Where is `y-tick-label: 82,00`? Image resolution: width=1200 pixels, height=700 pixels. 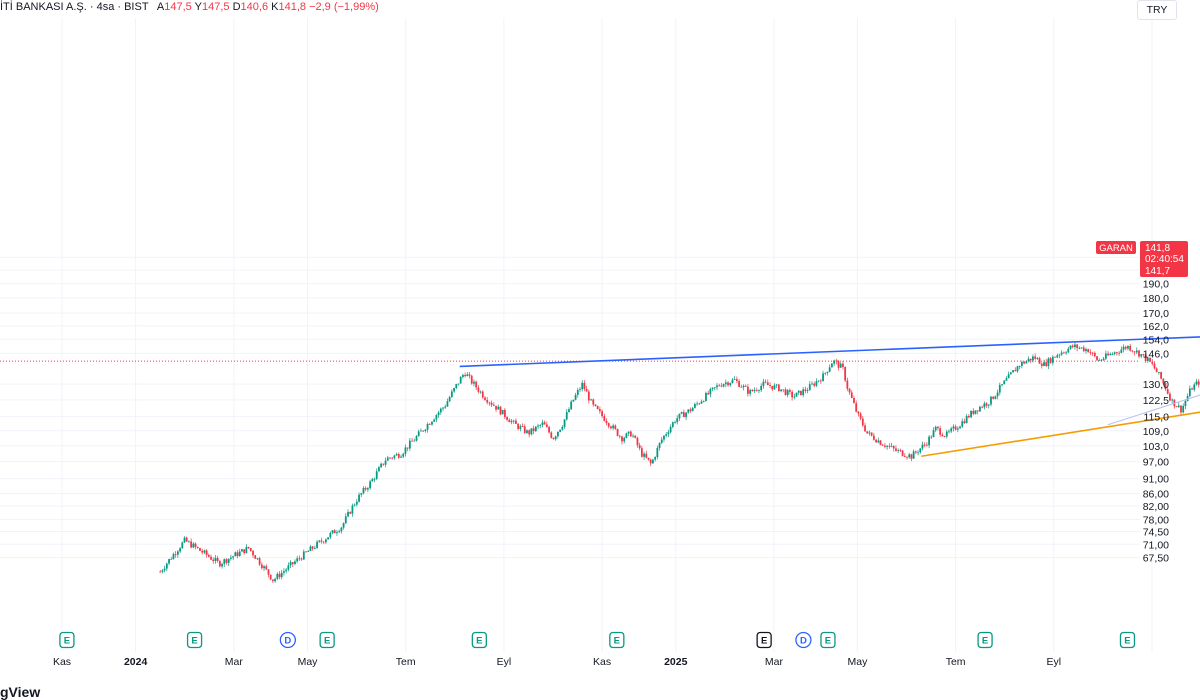
y-tick-label: 82,00 is located at coordinates (1156, 507).